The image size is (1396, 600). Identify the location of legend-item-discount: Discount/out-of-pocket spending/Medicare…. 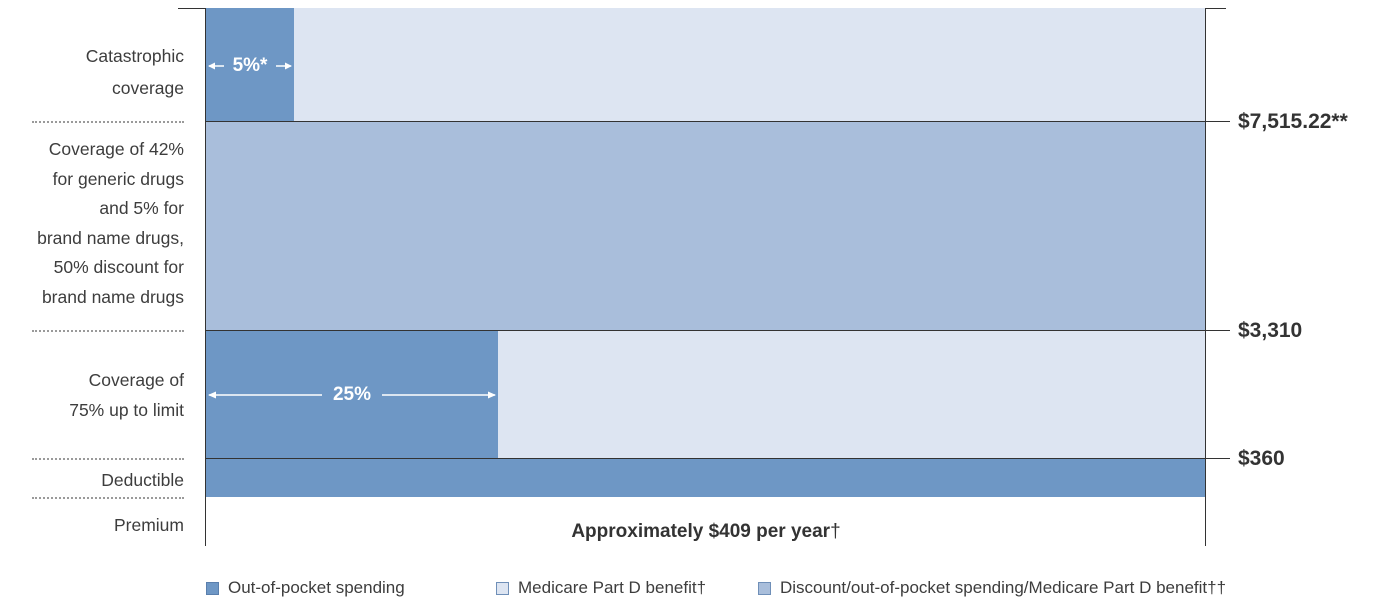
(992, 588).